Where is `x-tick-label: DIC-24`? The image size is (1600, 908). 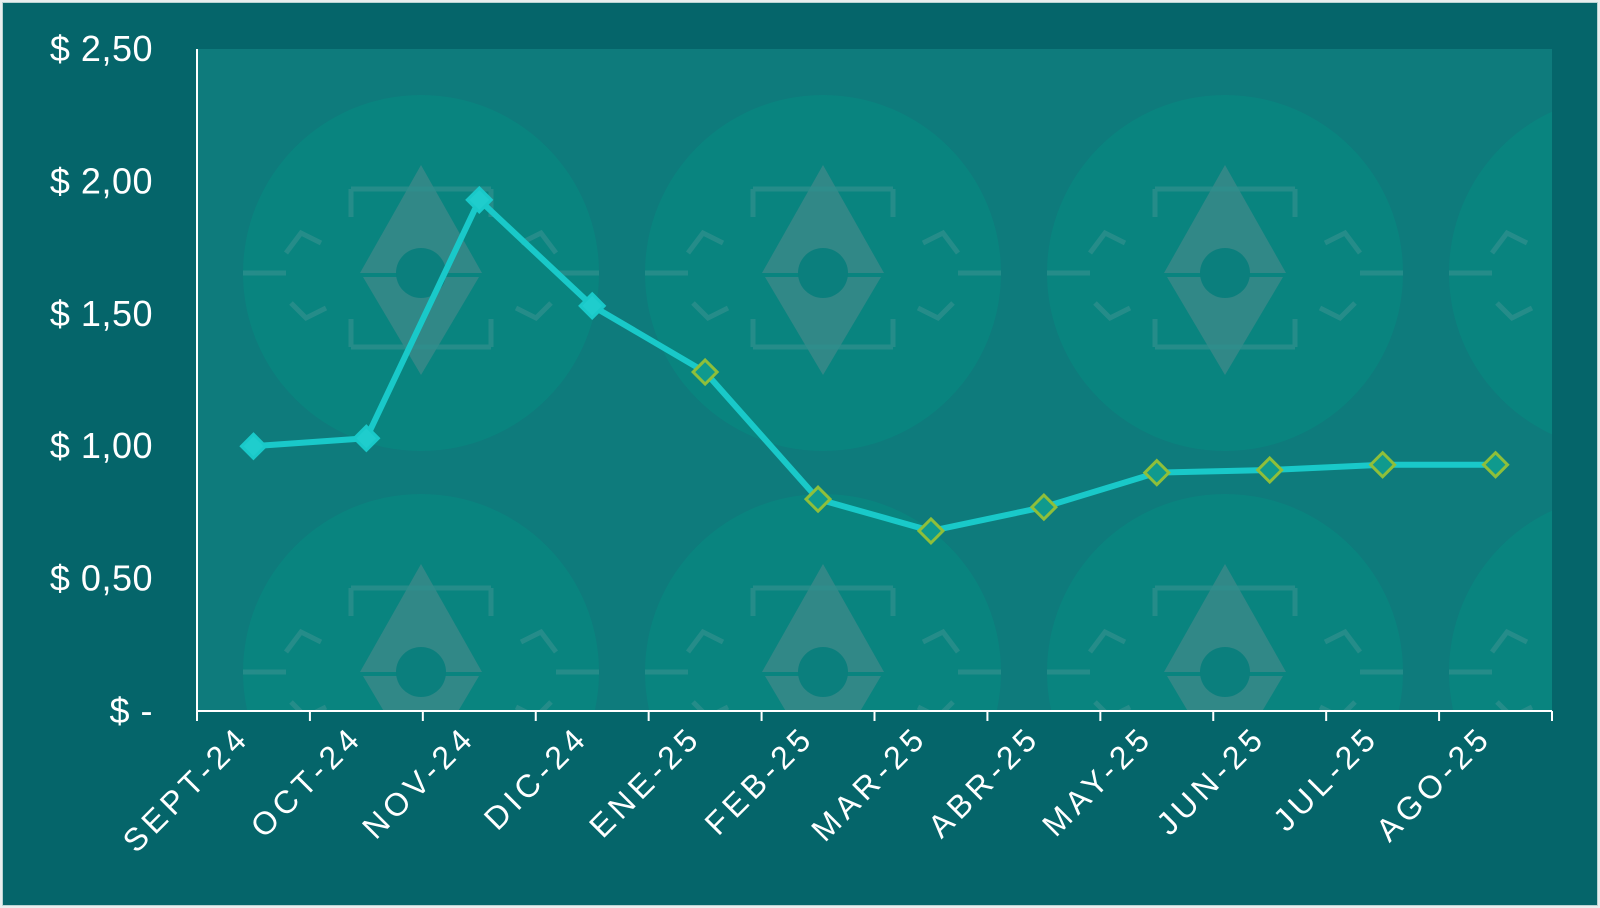 x-tick-label: DIC-24 is located at coordinates (536, 777).